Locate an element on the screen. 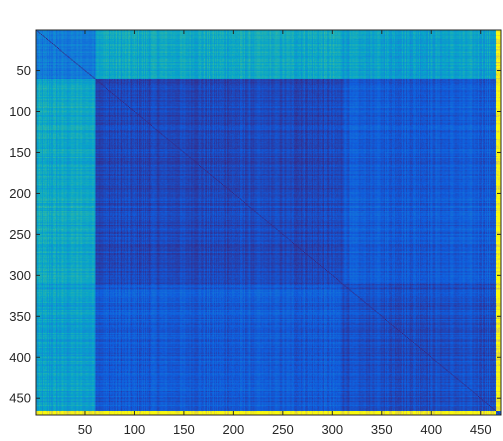 This screenshot has width=503, height=441. y-tick-label: 300 is located at coordinates (20, 275).